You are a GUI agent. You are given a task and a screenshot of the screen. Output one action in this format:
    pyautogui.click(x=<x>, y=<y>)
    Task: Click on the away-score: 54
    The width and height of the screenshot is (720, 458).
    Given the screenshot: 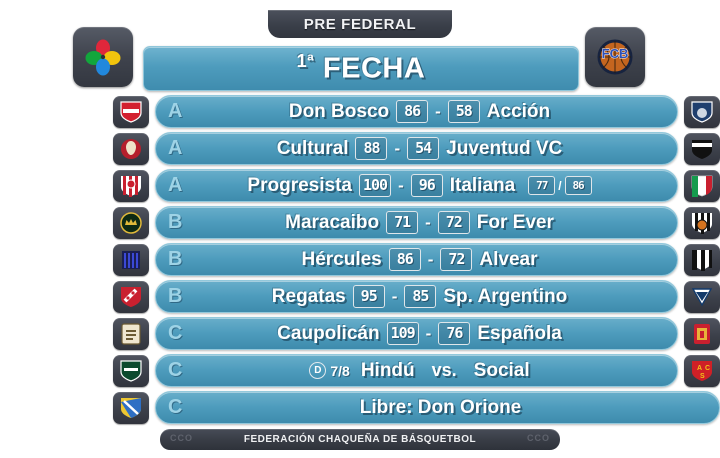 What is the action you would take?
    pyautogui.click(x=423, y=148)
    